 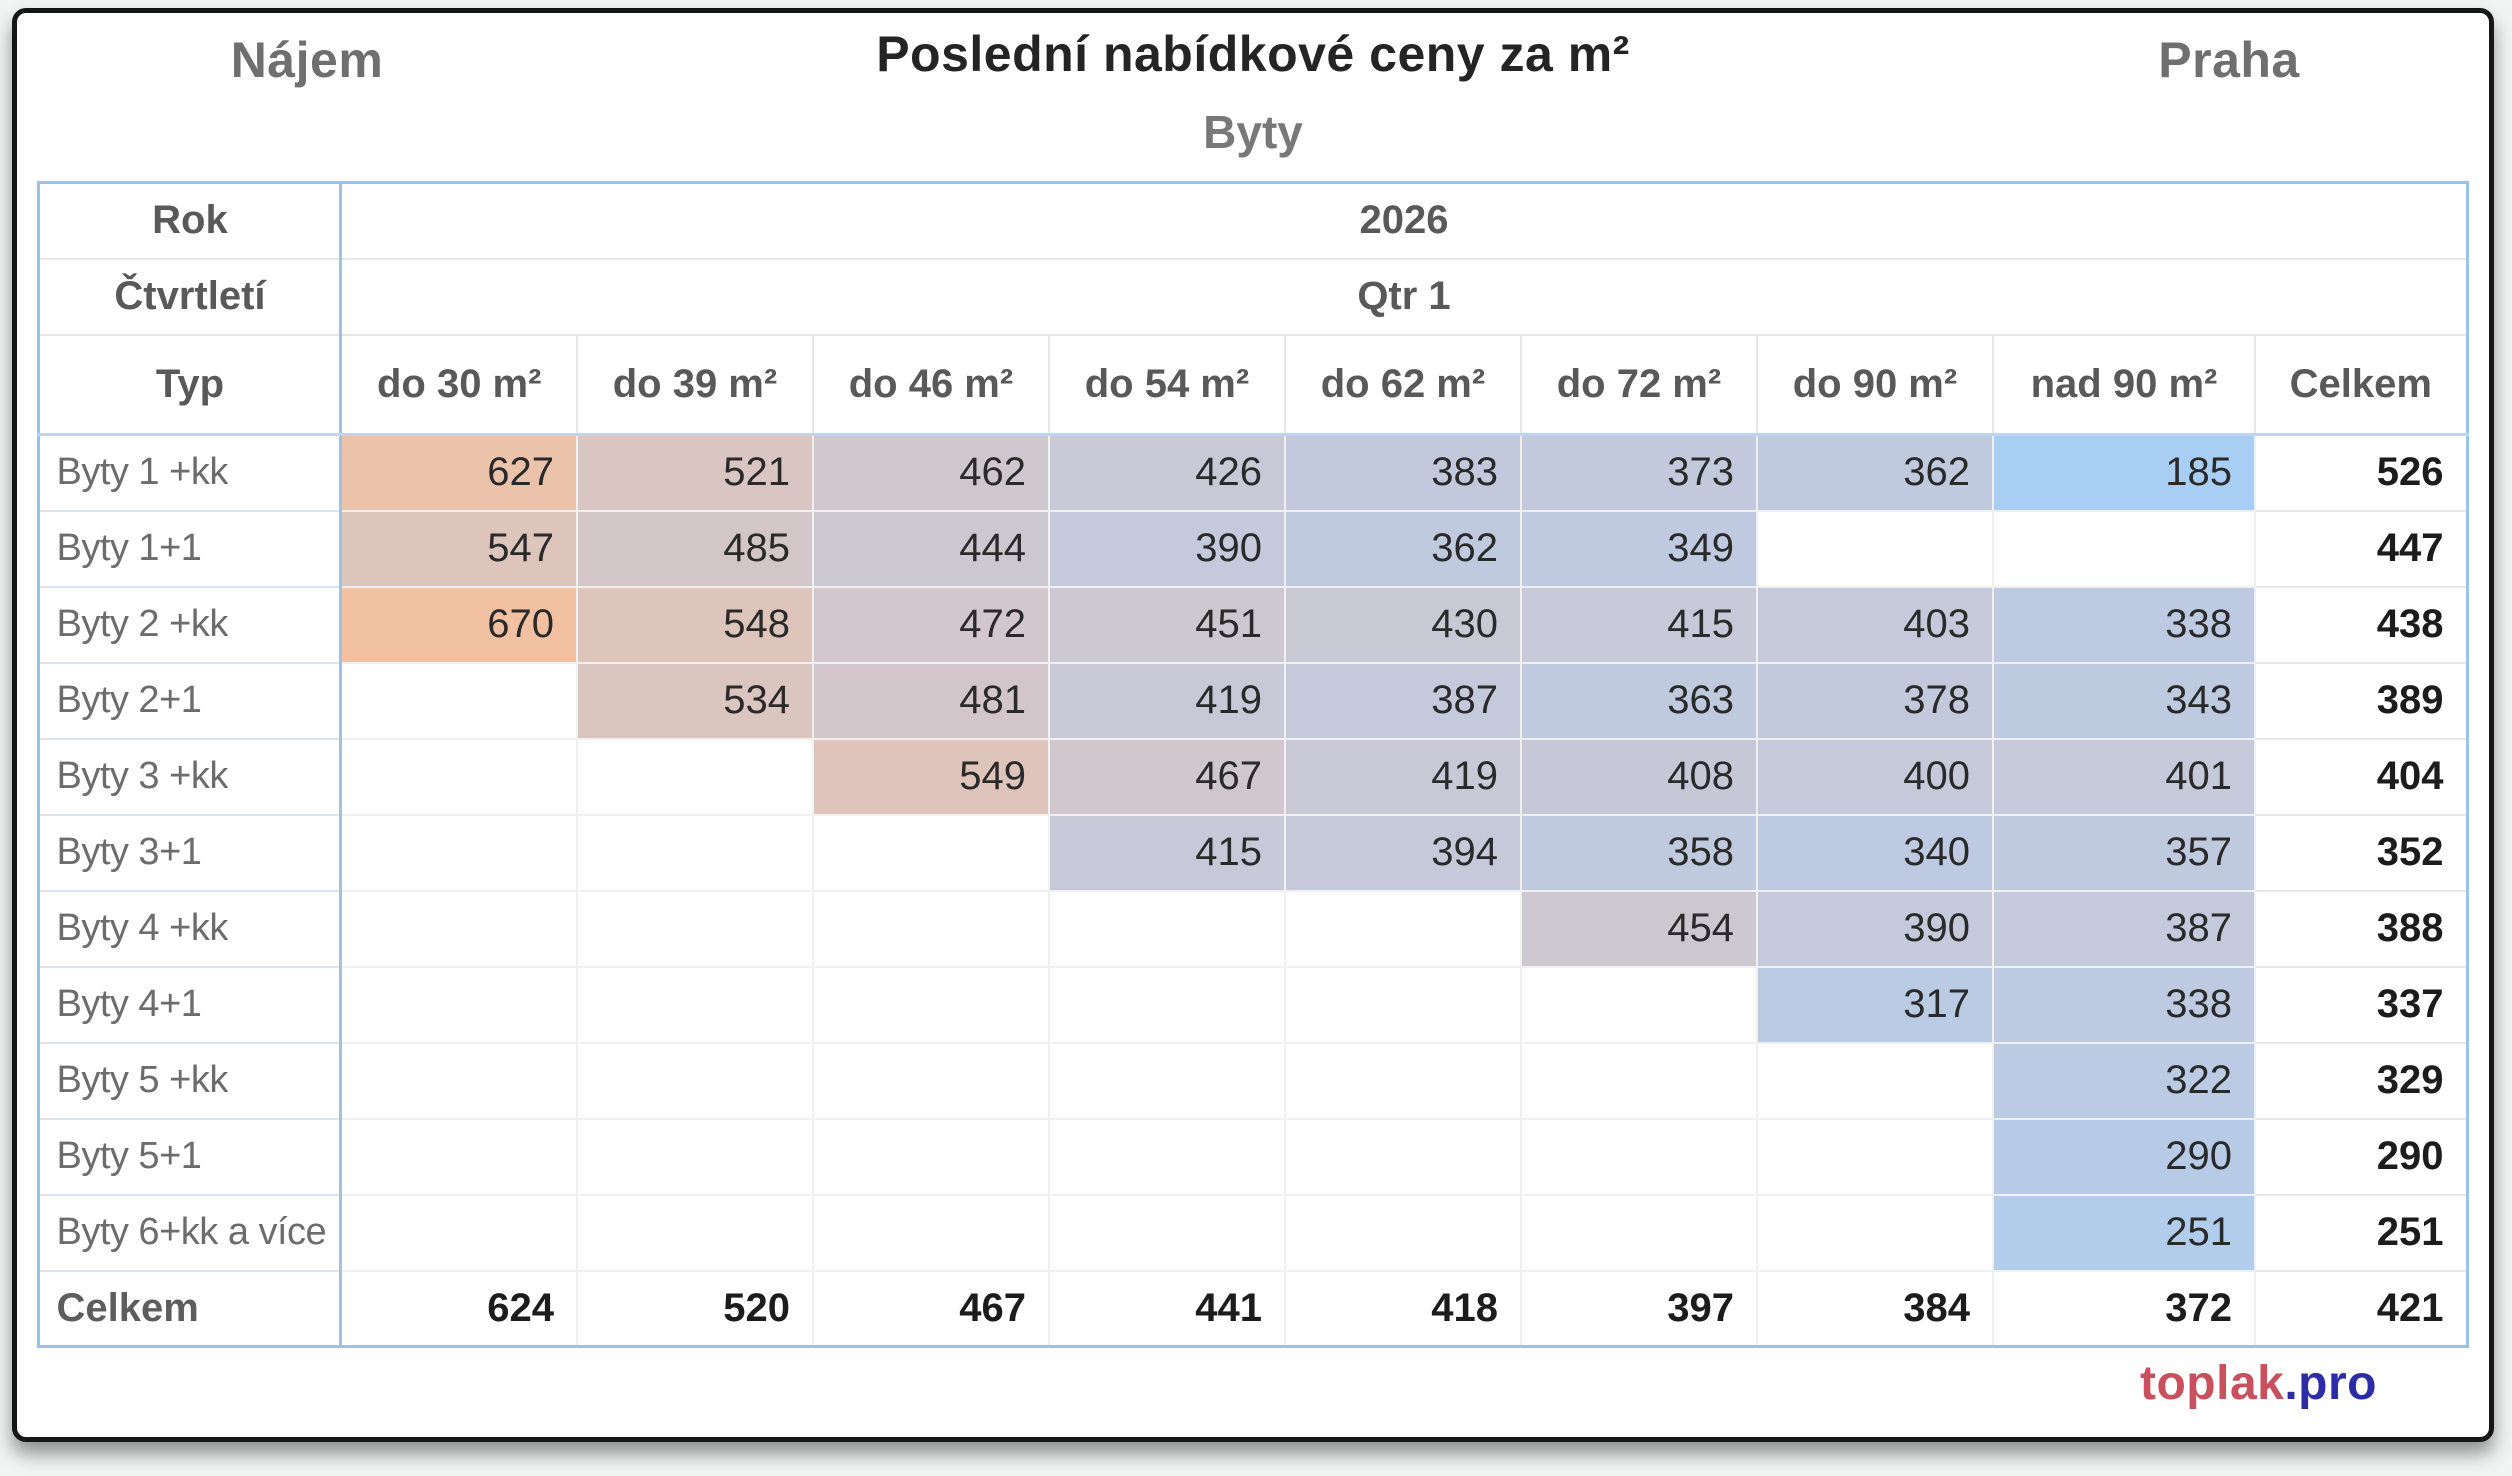 I want to click on total-column-header: Celkem, so click(x=2361, y=384).